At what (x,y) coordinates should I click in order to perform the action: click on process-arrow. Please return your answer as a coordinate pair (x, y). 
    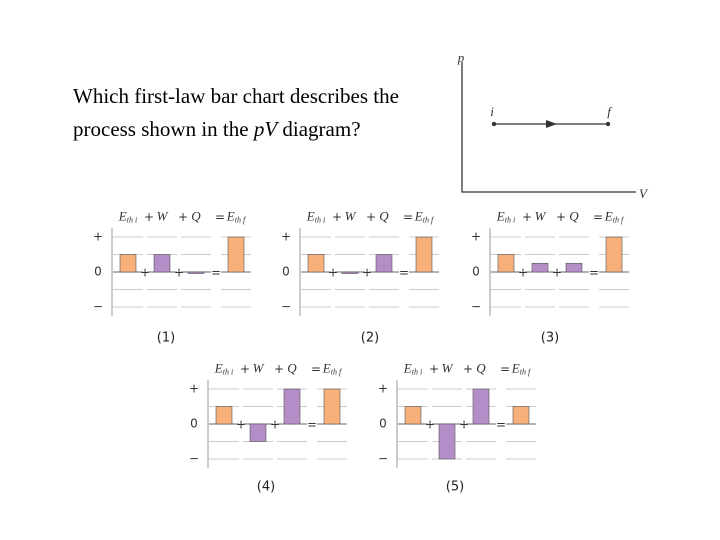
    Looking at the image, I should click on (551, 124).